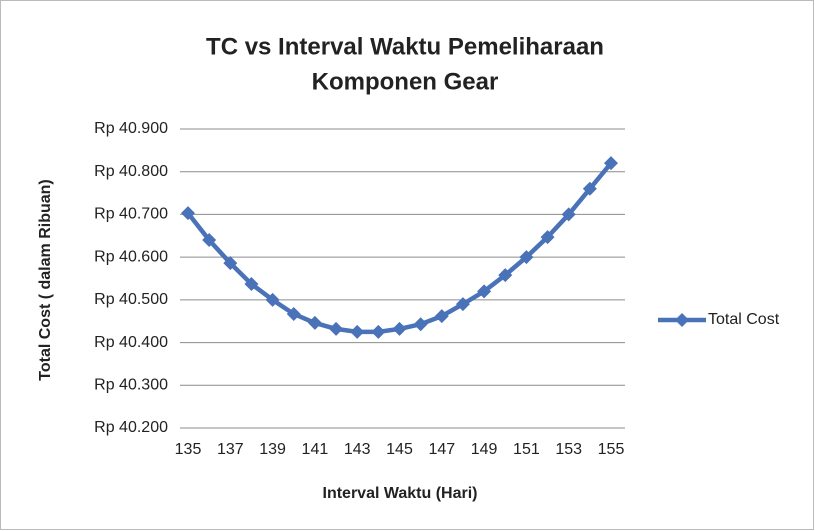  Describe the element at coordinates (357, 449) in the screenshot. I see `x-tick-label: 143` at that location.